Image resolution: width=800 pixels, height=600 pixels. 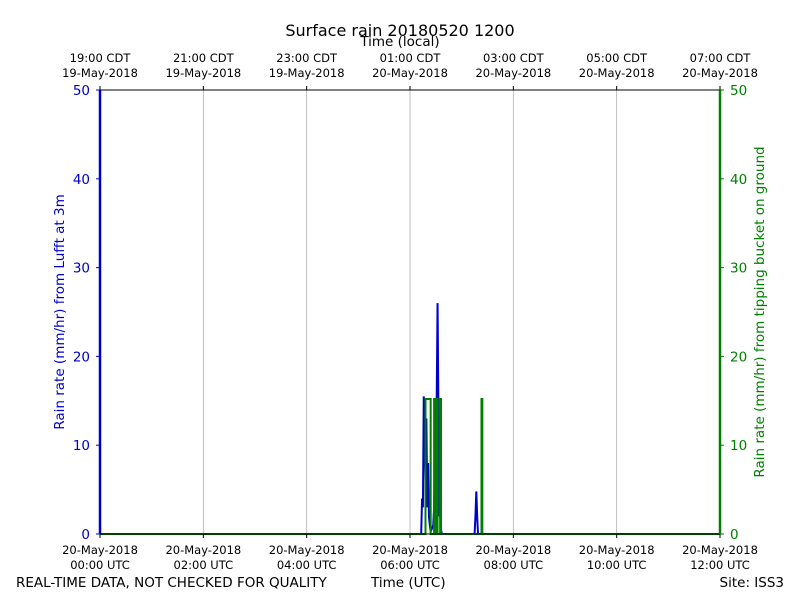 I want to click on top-x-tick-label: 21:00 CDT, so click(x=204, y=58).